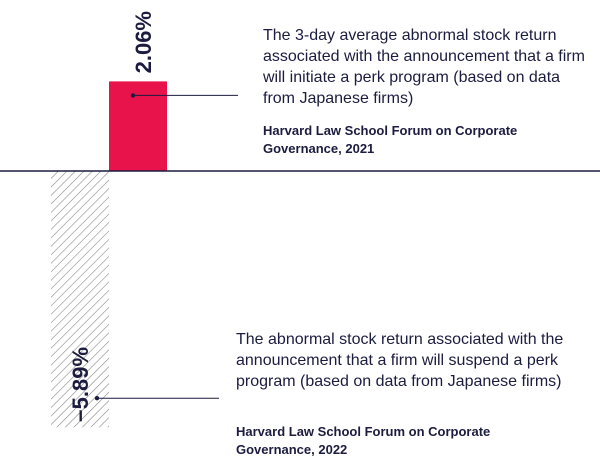 The width and height of the screenshot is (600, 473). I want to click on bar-suspend-perk, so click(80, 299).